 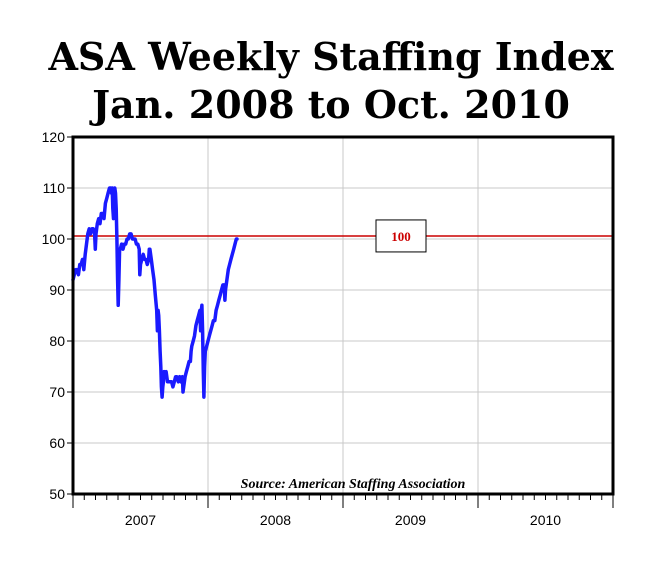 I want to click on reference-label: 100, so click(x=401, y=236).